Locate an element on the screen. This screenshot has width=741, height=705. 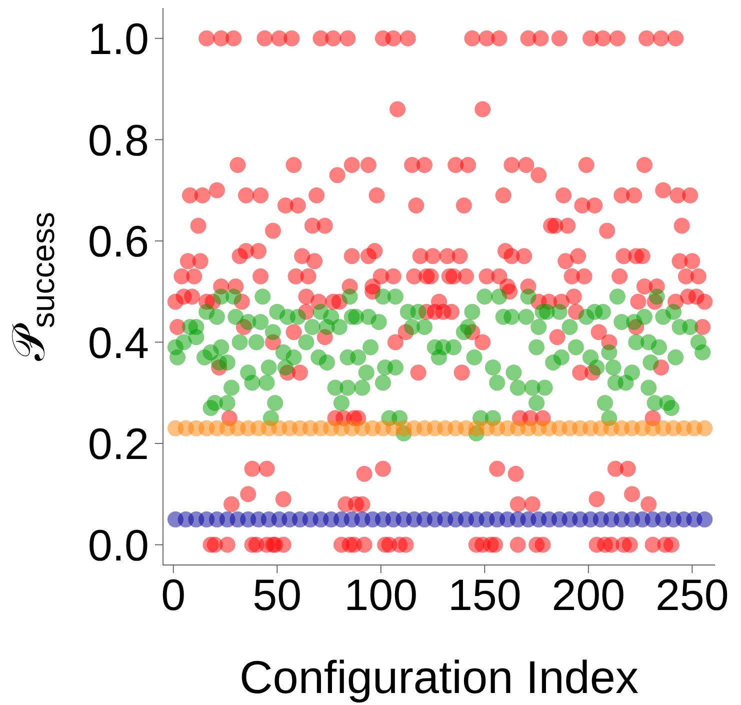
x-axis-title: Configuration Index is located at coordinates (439, 677).